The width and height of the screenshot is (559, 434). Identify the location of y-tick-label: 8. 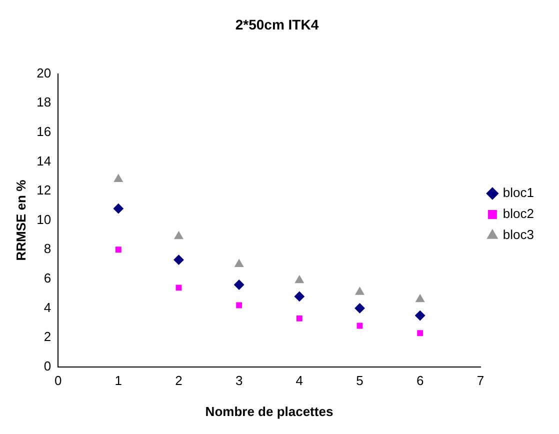
(48, 248).